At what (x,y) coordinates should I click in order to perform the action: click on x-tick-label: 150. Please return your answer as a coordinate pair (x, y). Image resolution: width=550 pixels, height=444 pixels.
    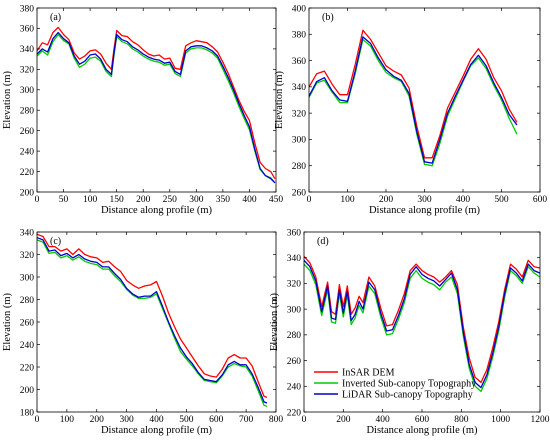
    Looking at the image, I should click on (117, 200).